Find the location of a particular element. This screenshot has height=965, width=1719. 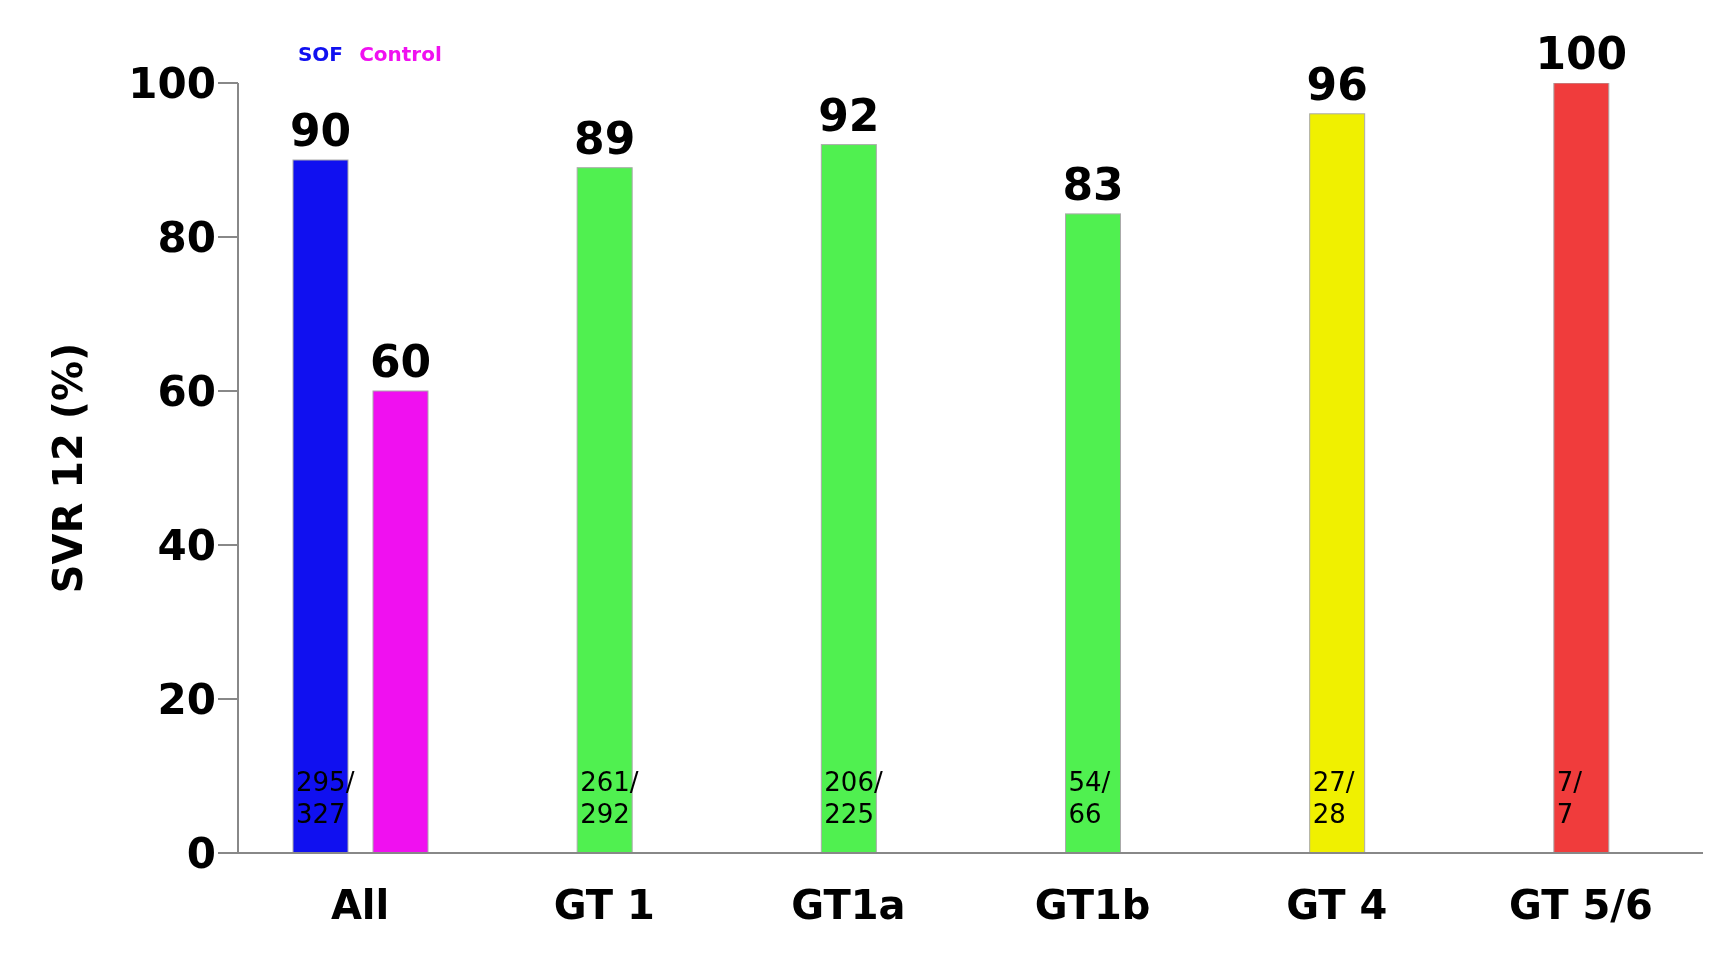

annotation: 7/7 is located at coordinates (1569, 798).